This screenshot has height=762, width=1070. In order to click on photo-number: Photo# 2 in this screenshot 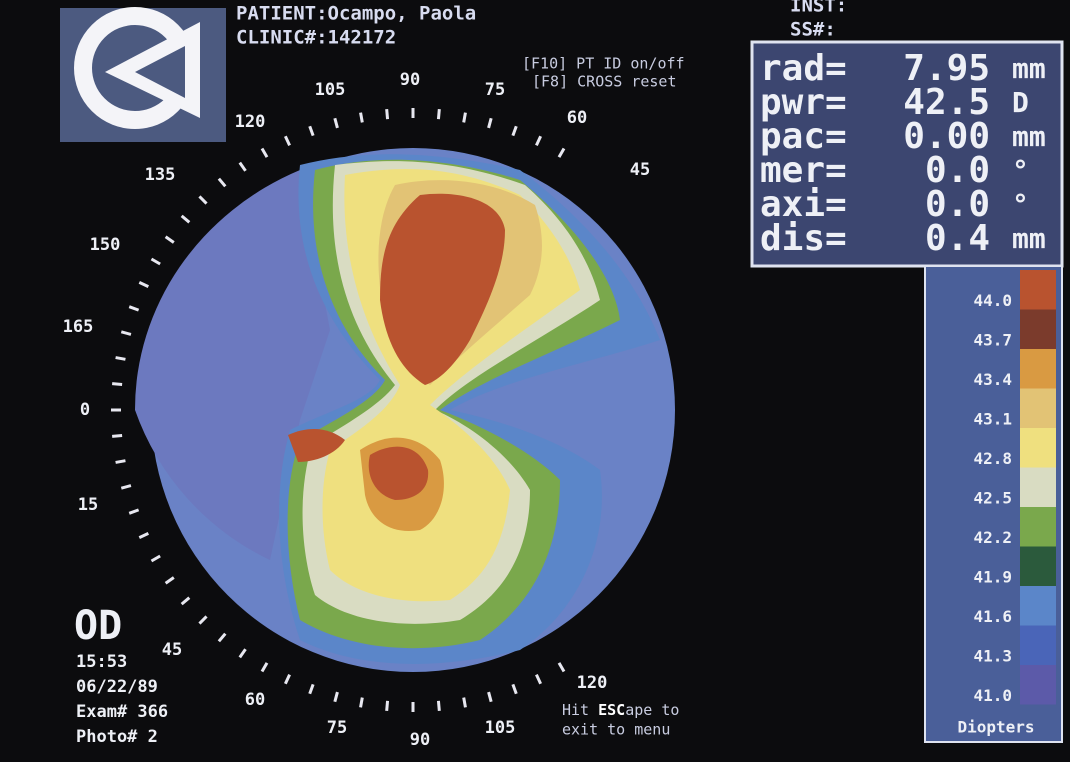, I will do `click(117, 737)`.